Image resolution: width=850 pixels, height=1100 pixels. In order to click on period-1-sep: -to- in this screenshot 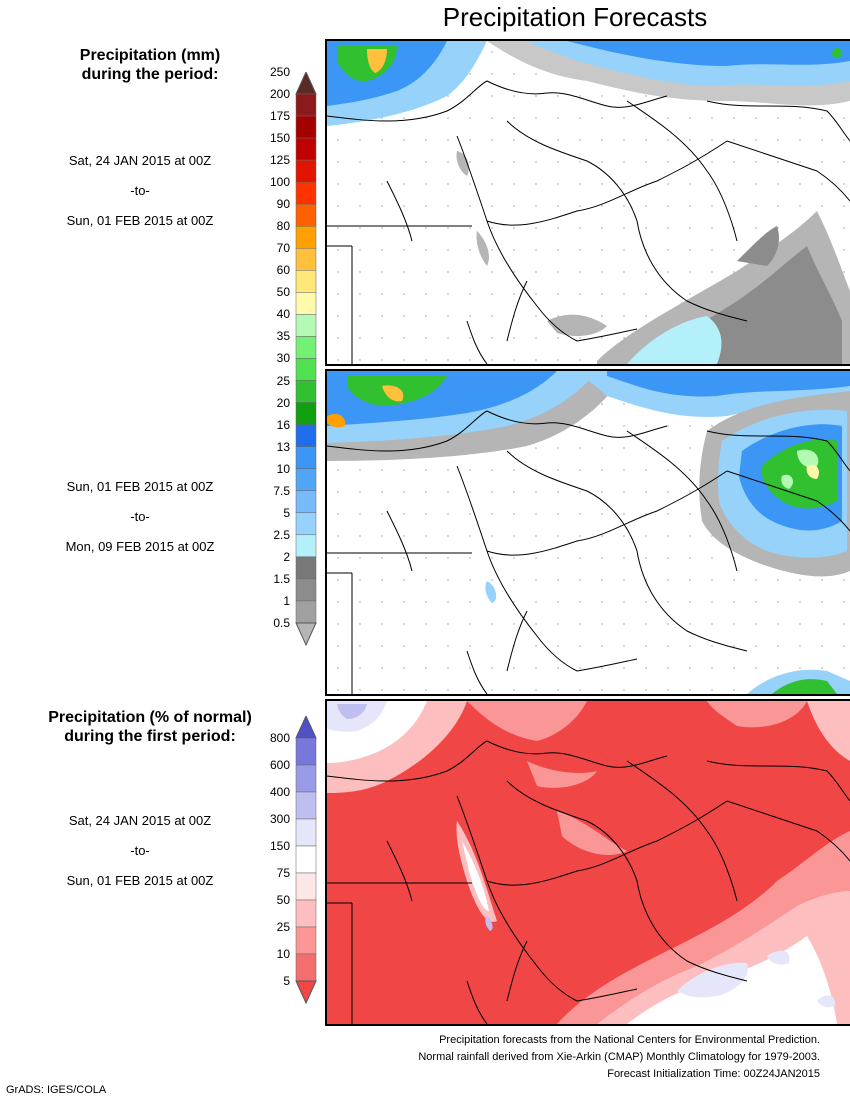, I will do `click(140, 190)`.